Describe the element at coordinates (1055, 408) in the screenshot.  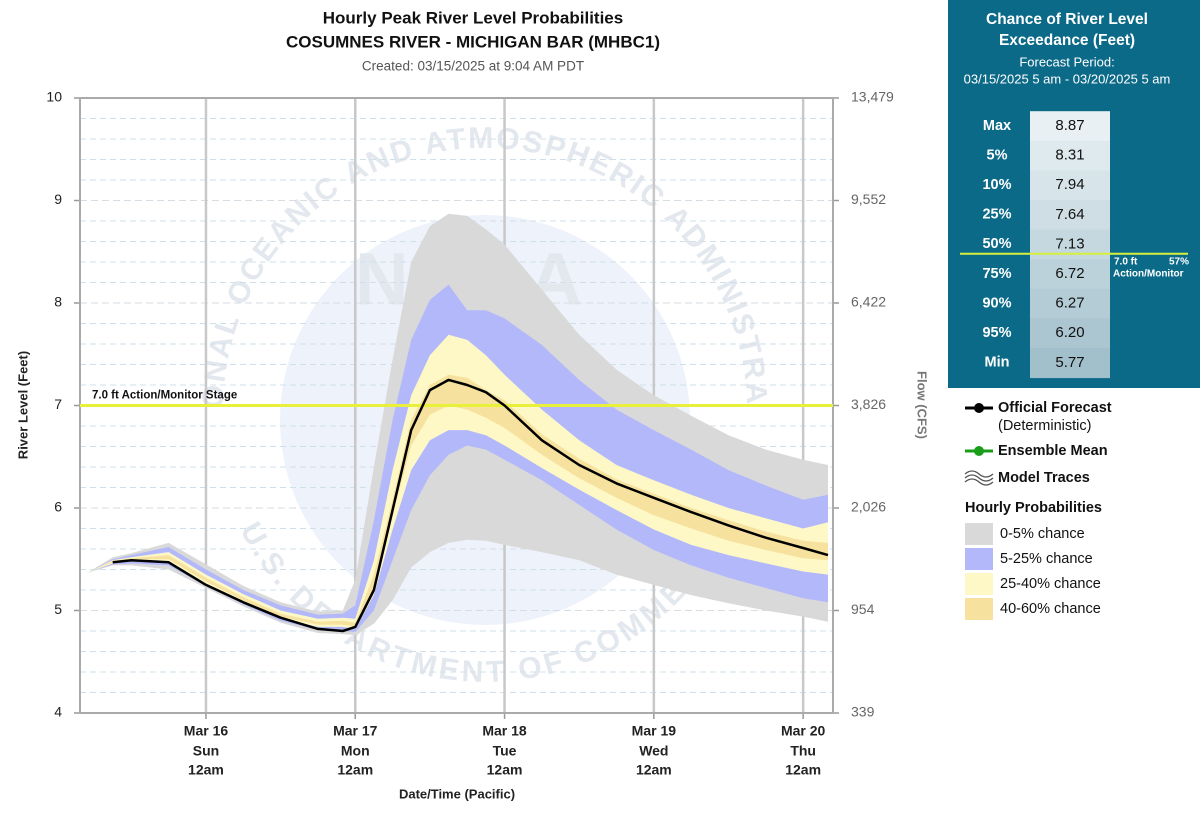
I see `legend-label: Official Forecast` at that location.